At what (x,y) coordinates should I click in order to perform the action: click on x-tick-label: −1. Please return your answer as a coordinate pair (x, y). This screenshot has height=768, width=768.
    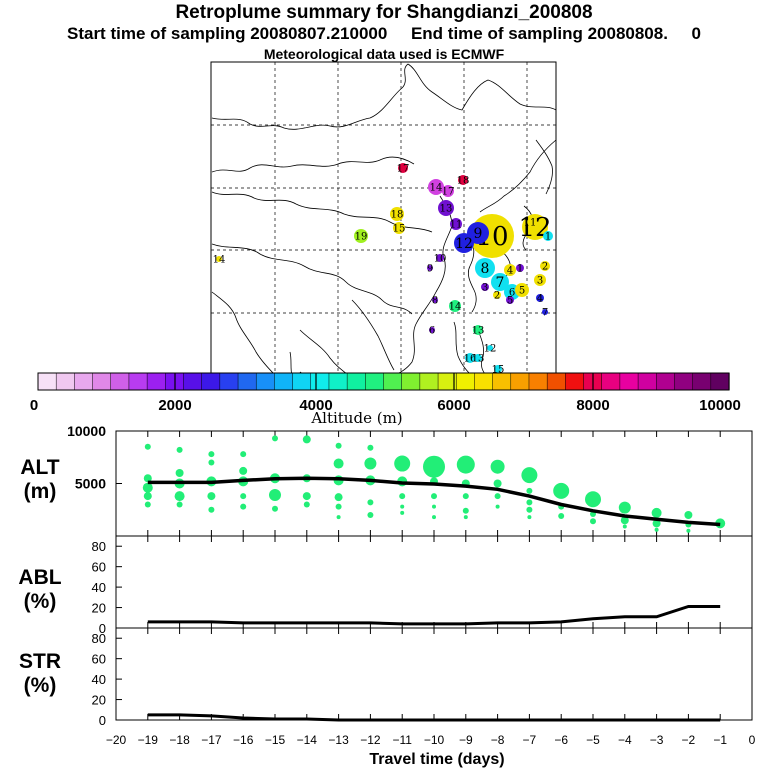
    Looking at the image, I should click on (720, 740).